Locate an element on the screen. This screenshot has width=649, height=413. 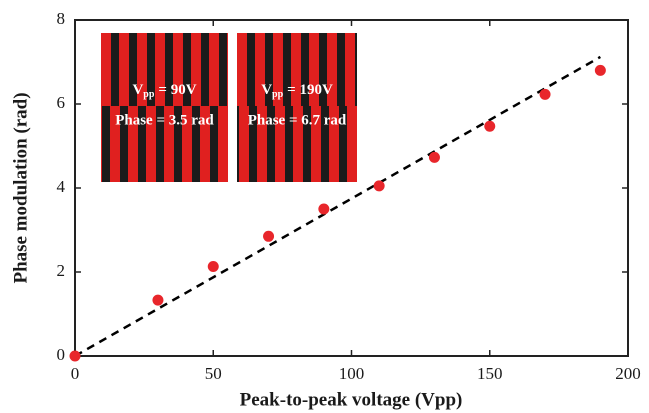
y-tick-label: 6 is located at coordinates (61, 102).